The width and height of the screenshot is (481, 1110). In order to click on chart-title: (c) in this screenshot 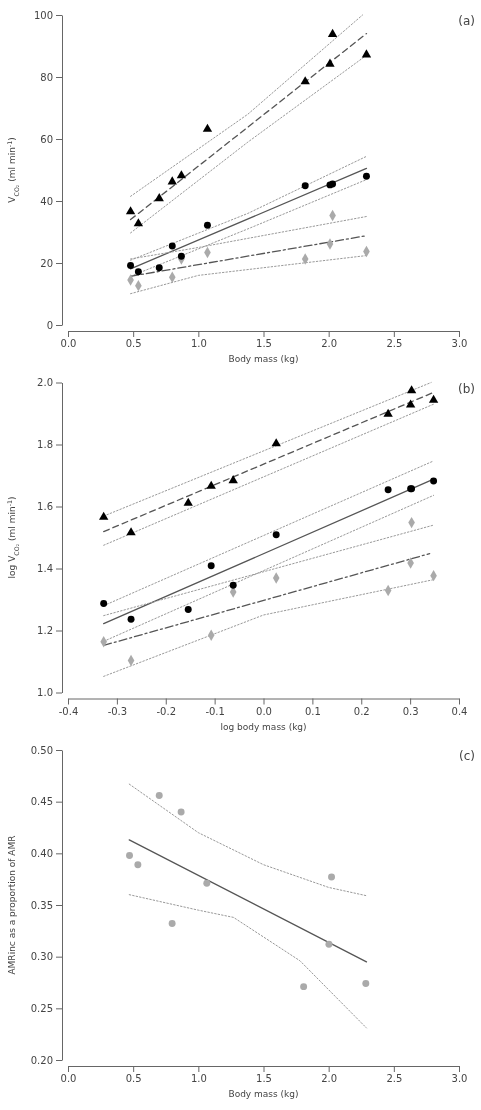, I will do `click(467, 756)`.